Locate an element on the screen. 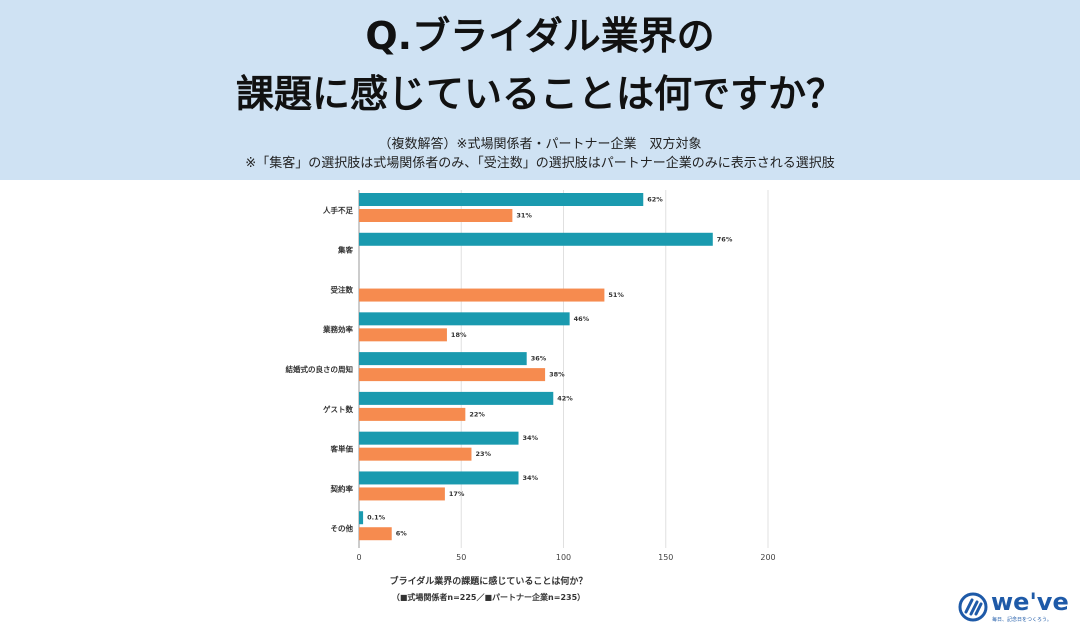  category-label: 集客 is located at coordinates (345, 250).